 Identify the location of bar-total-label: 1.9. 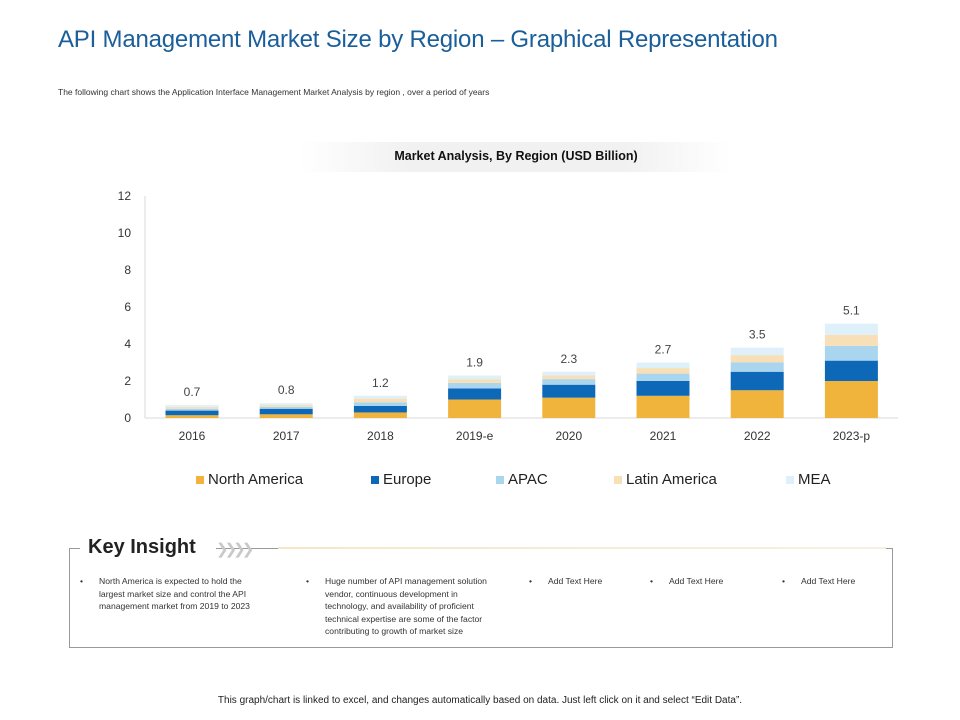
(474, 362).